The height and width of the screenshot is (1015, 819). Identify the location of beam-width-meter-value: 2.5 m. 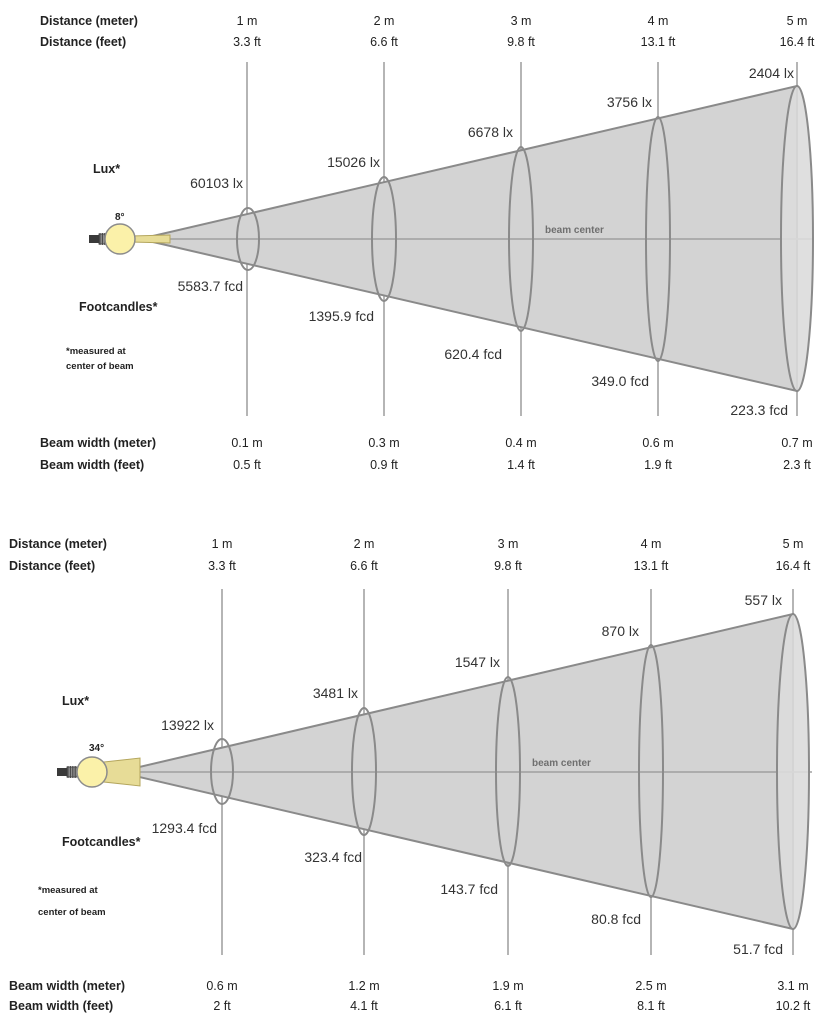
(650, 986).